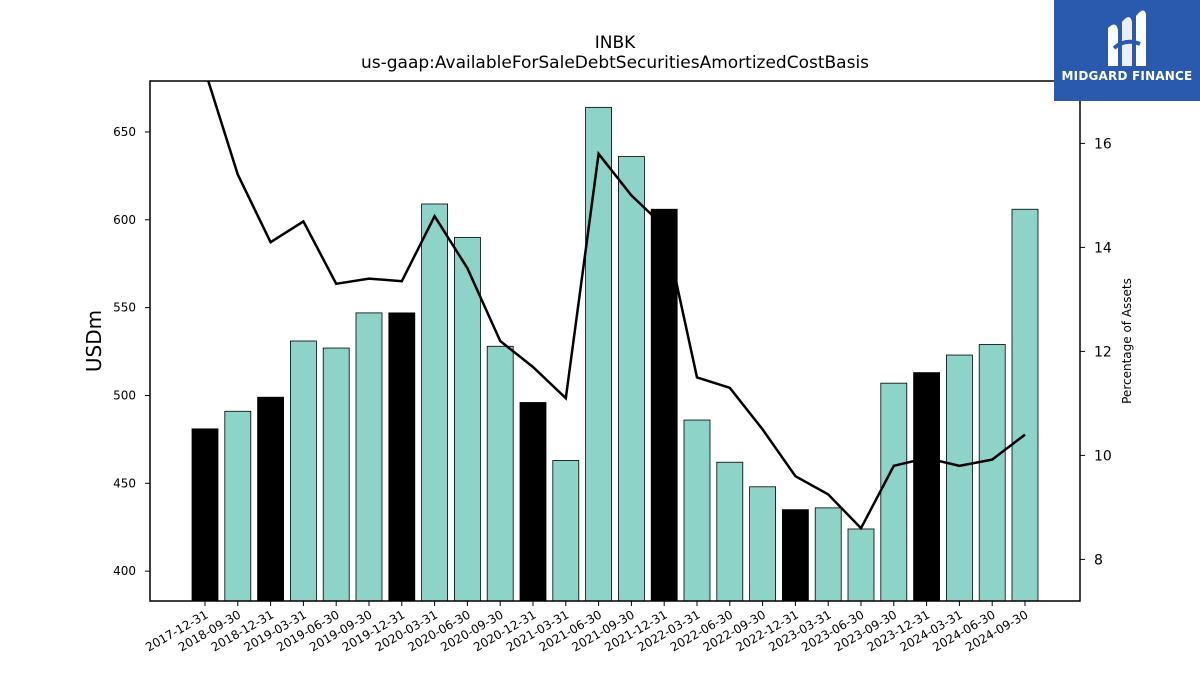  What do you see at coordinates (1103, 144) in the screenshot?
I see `y2-tick-label: 16` at bounding box center [1103, 144].